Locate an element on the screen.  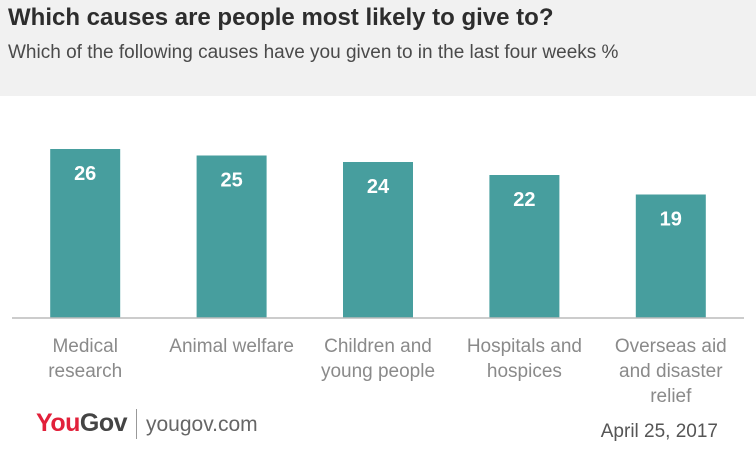
category-label: hospices is located at coordinates (524, 371).